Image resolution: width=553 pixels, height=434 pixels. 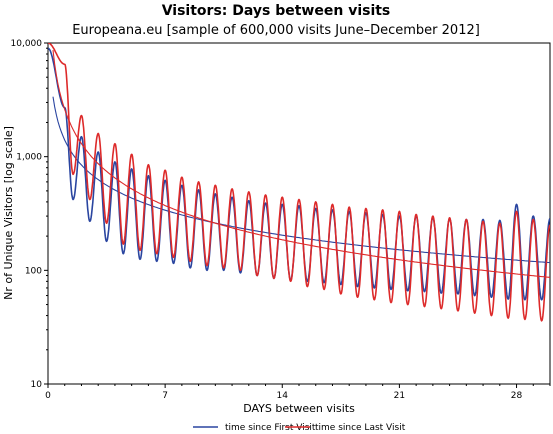 What do you see at coordinates (33, 271) in the screenshot?
I see `y-tick-label: 100` at bounding box center [33, 271].